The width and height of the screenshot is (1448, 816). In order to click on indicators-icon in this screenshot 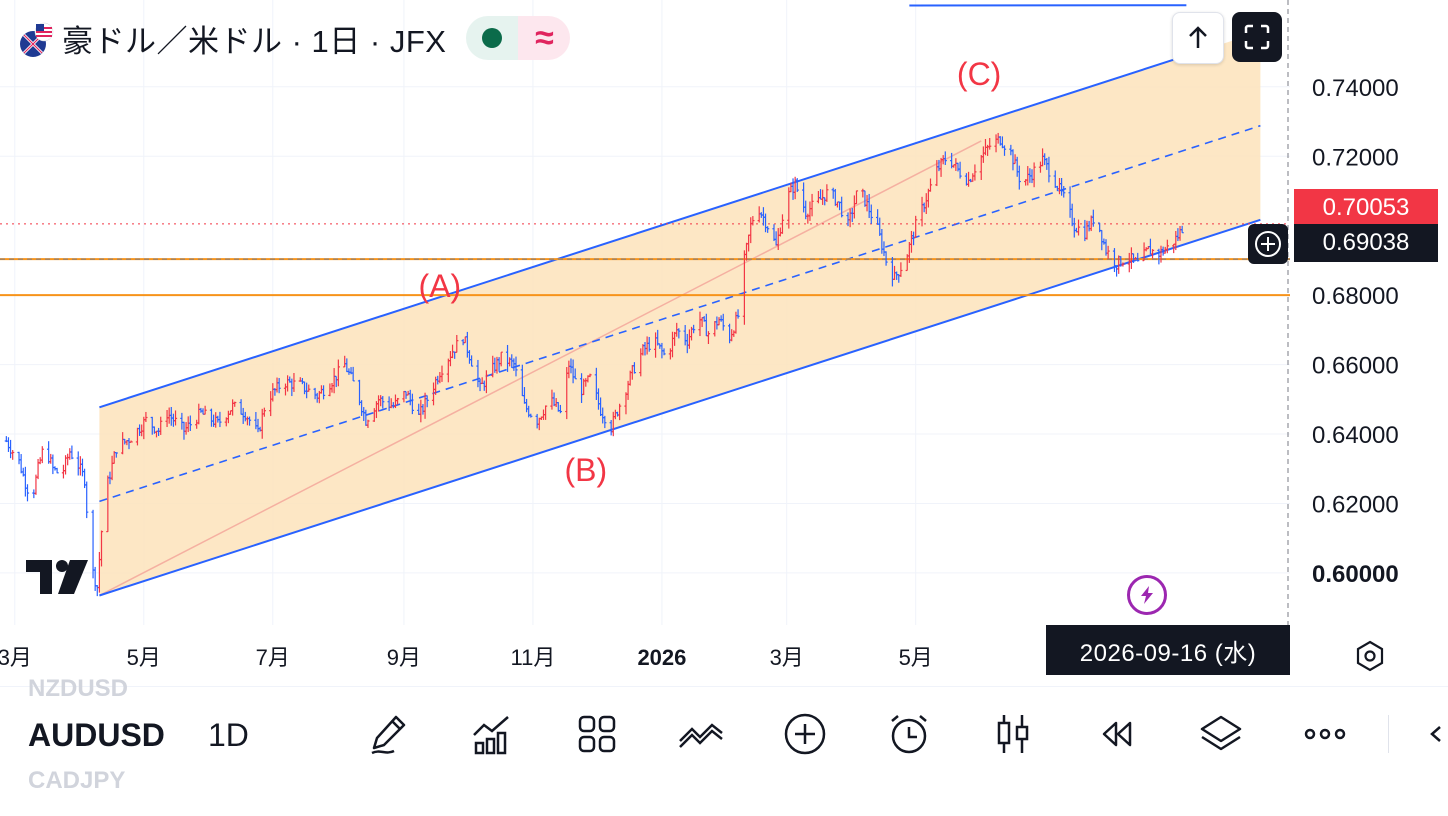, I will do `click(493, 734)`.